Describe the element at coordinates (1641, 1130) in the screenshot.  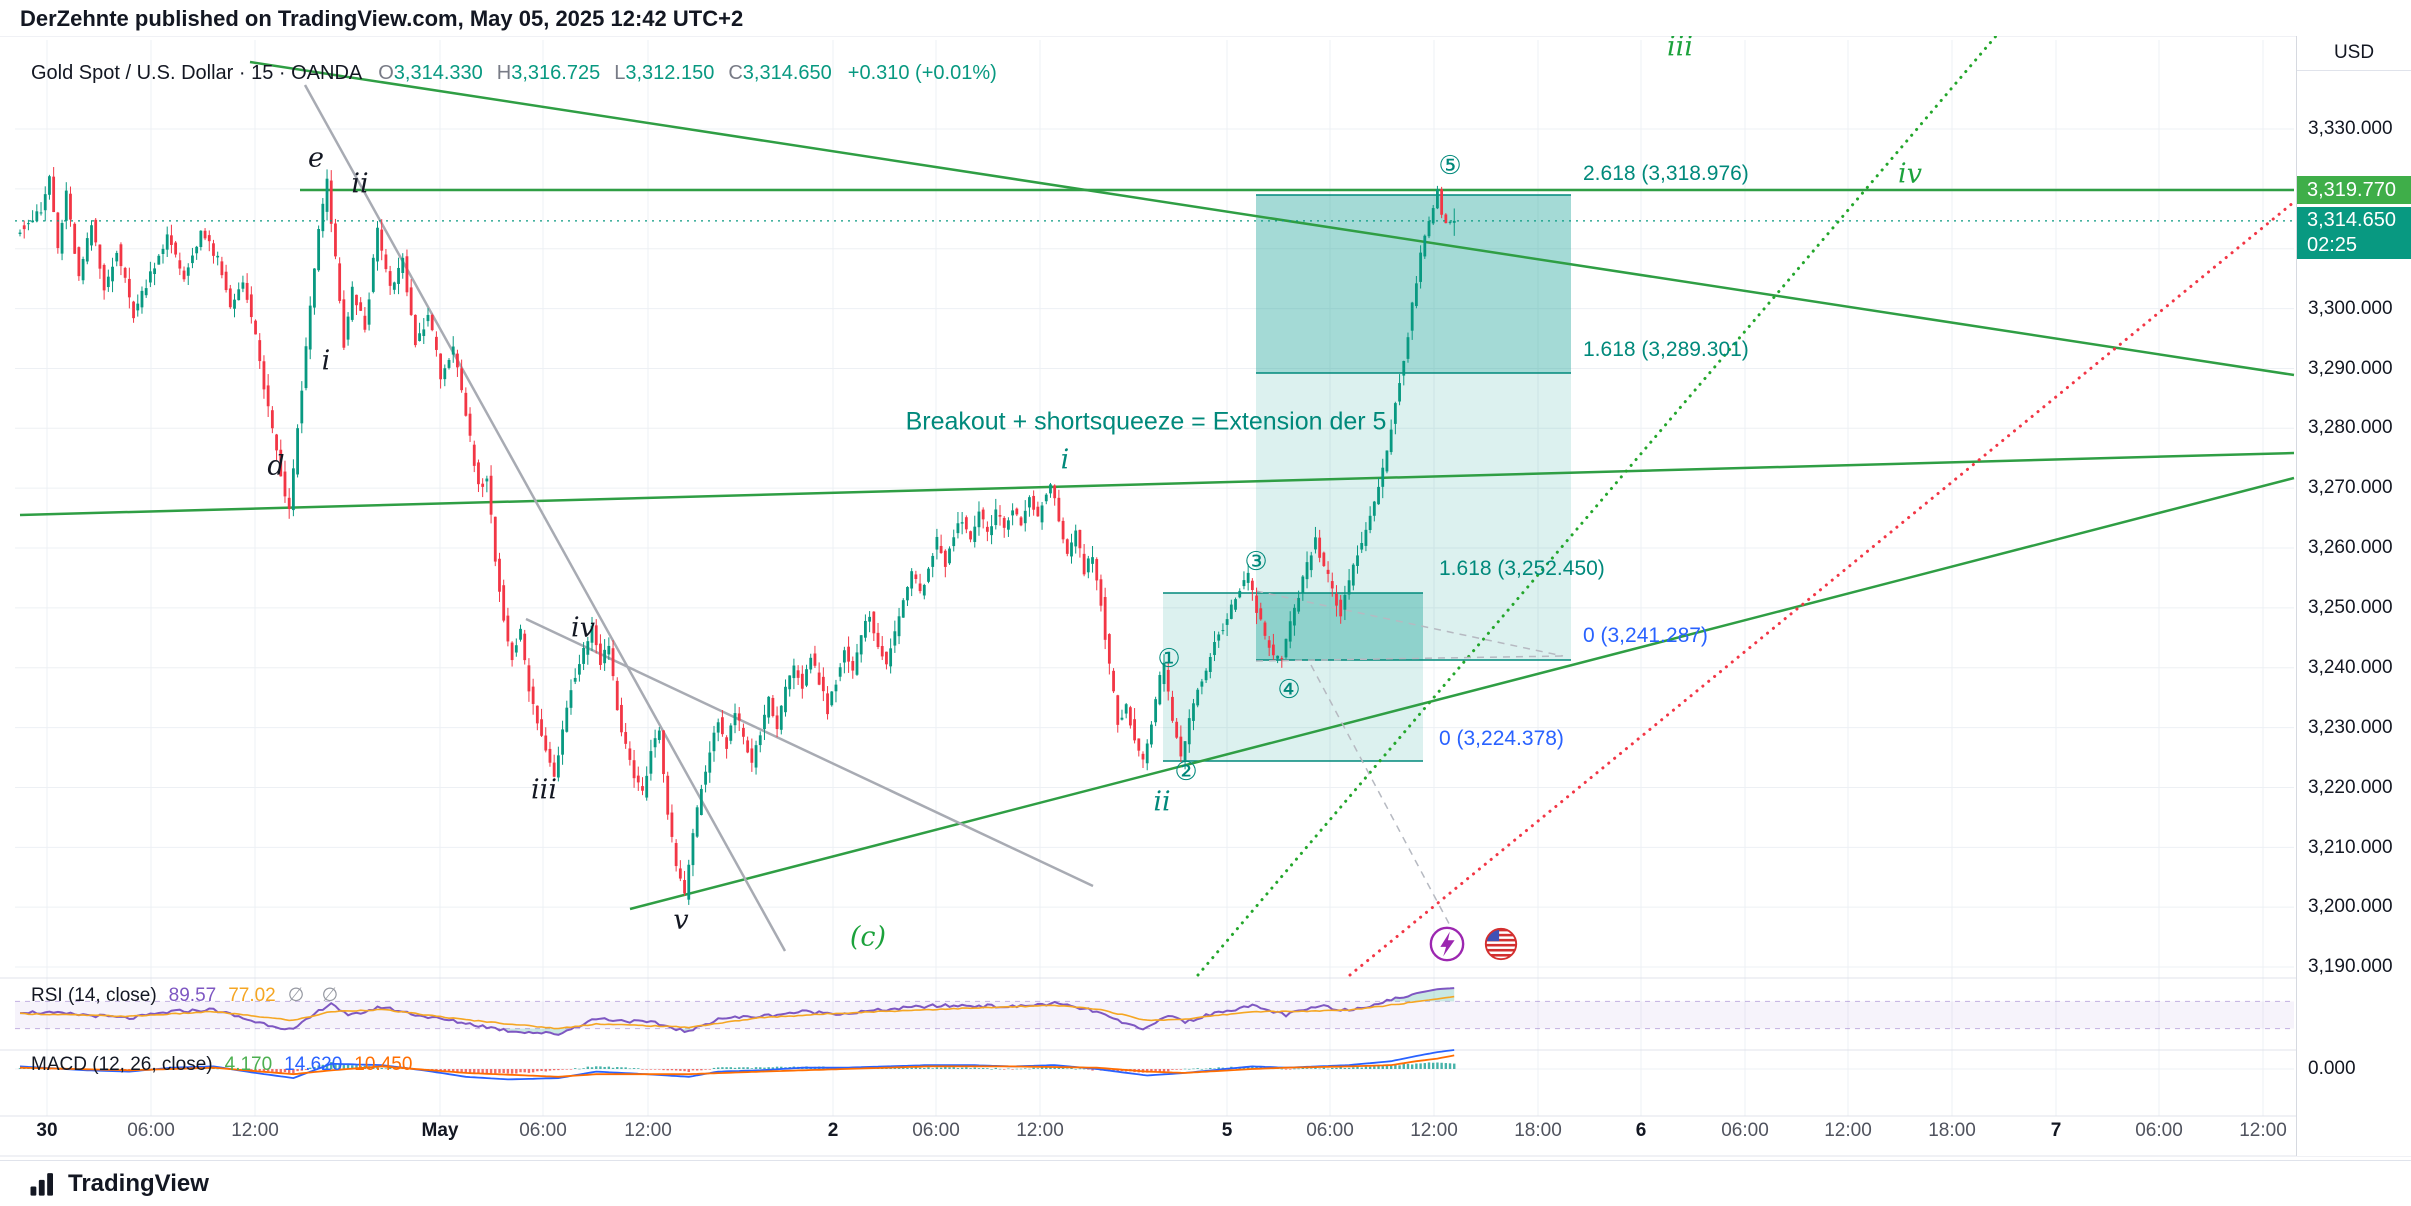
I see `time-axis-label: 6` at that location.